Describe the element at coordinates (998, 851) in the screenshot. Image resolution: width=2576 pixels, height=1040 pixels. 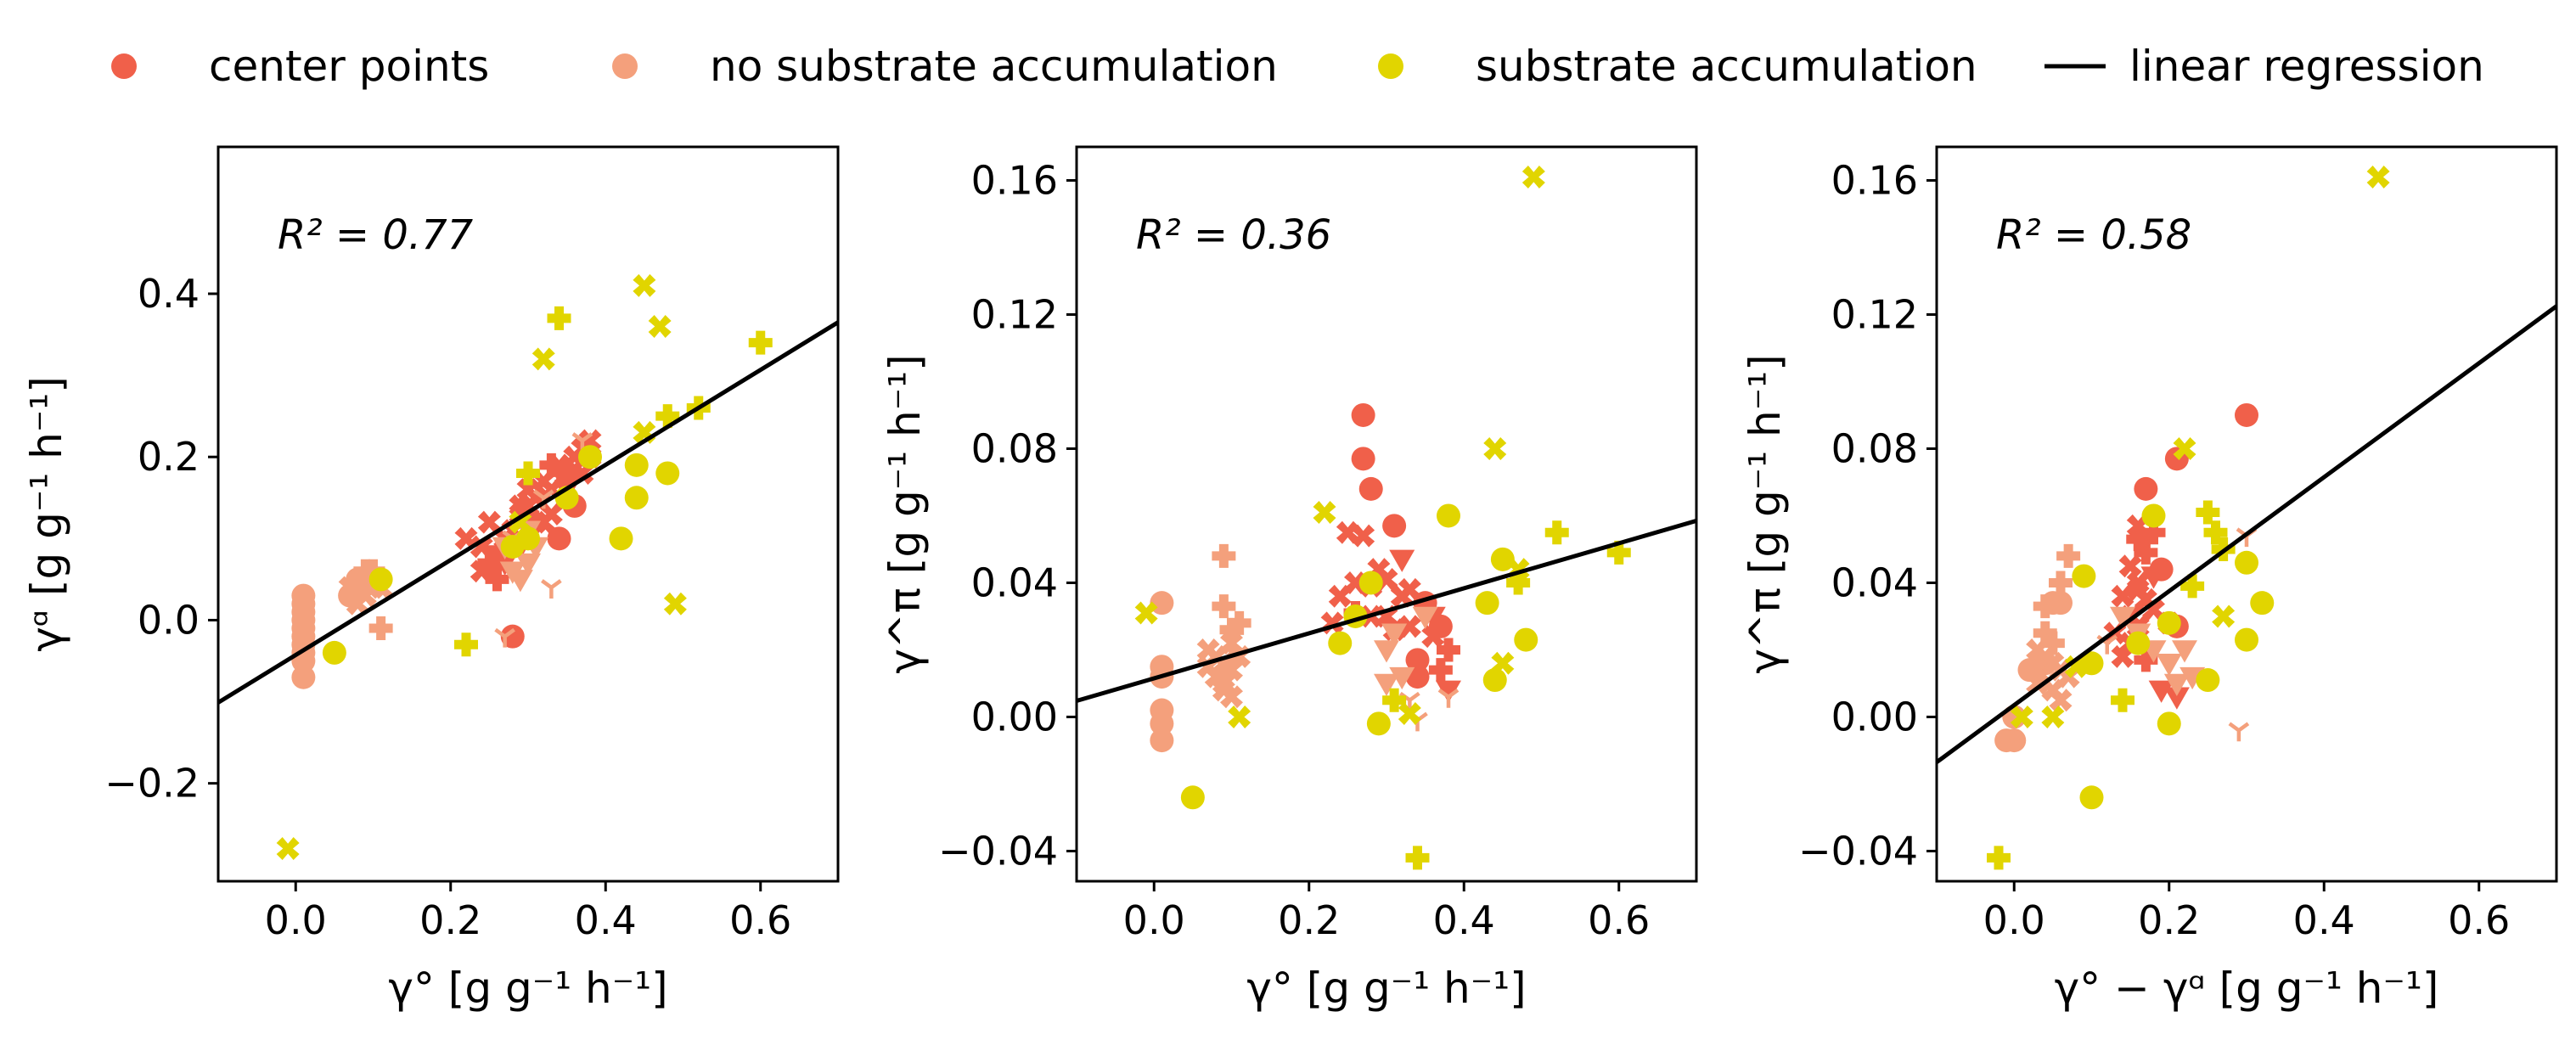
I see `y-tick-label: −0.04` at that location.